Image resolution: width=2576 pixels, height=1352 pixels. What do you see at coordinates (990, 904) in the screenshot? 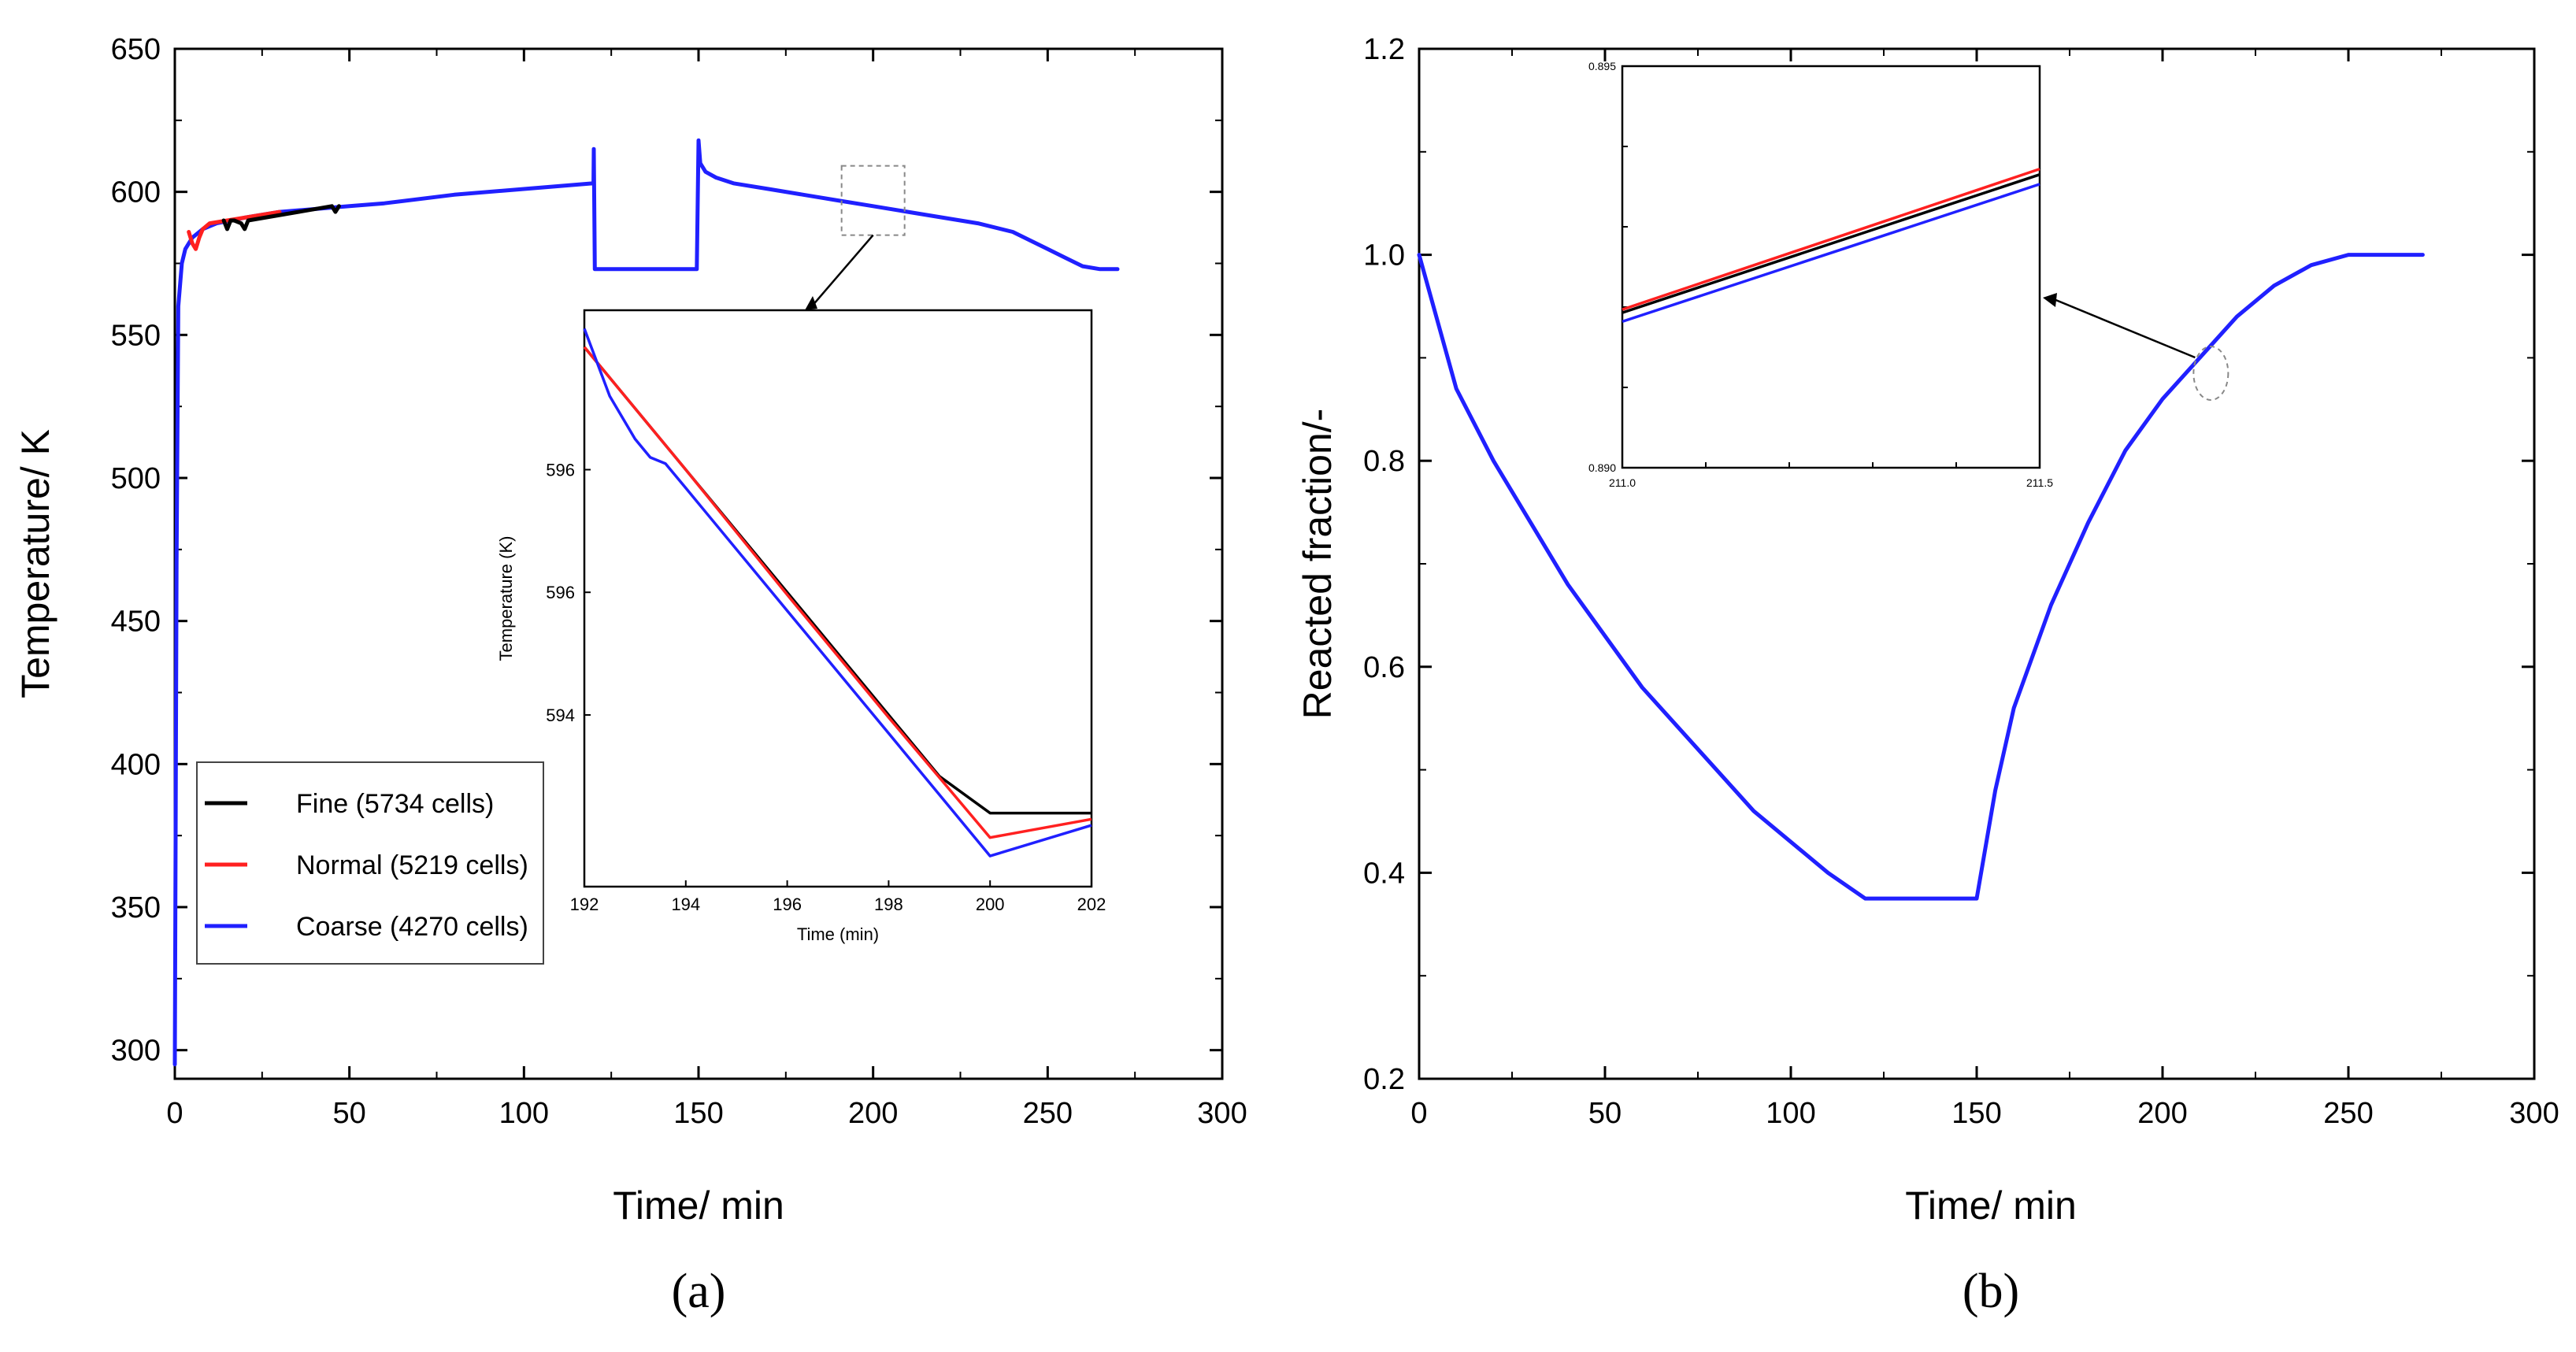
I see `a-inset-x-tick-label: 200` at bounding box center [990, 904].